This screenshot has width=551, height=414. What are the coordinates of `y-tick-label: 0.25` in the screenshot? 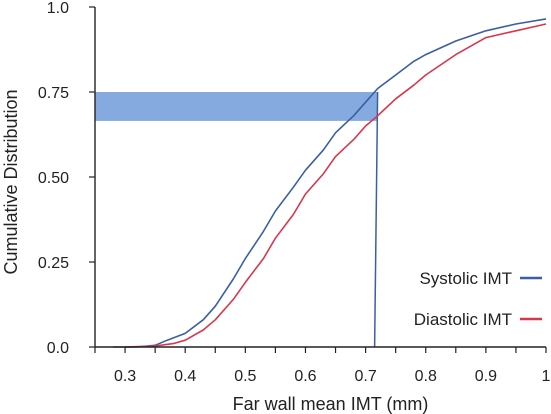 It's located at (53, 263).